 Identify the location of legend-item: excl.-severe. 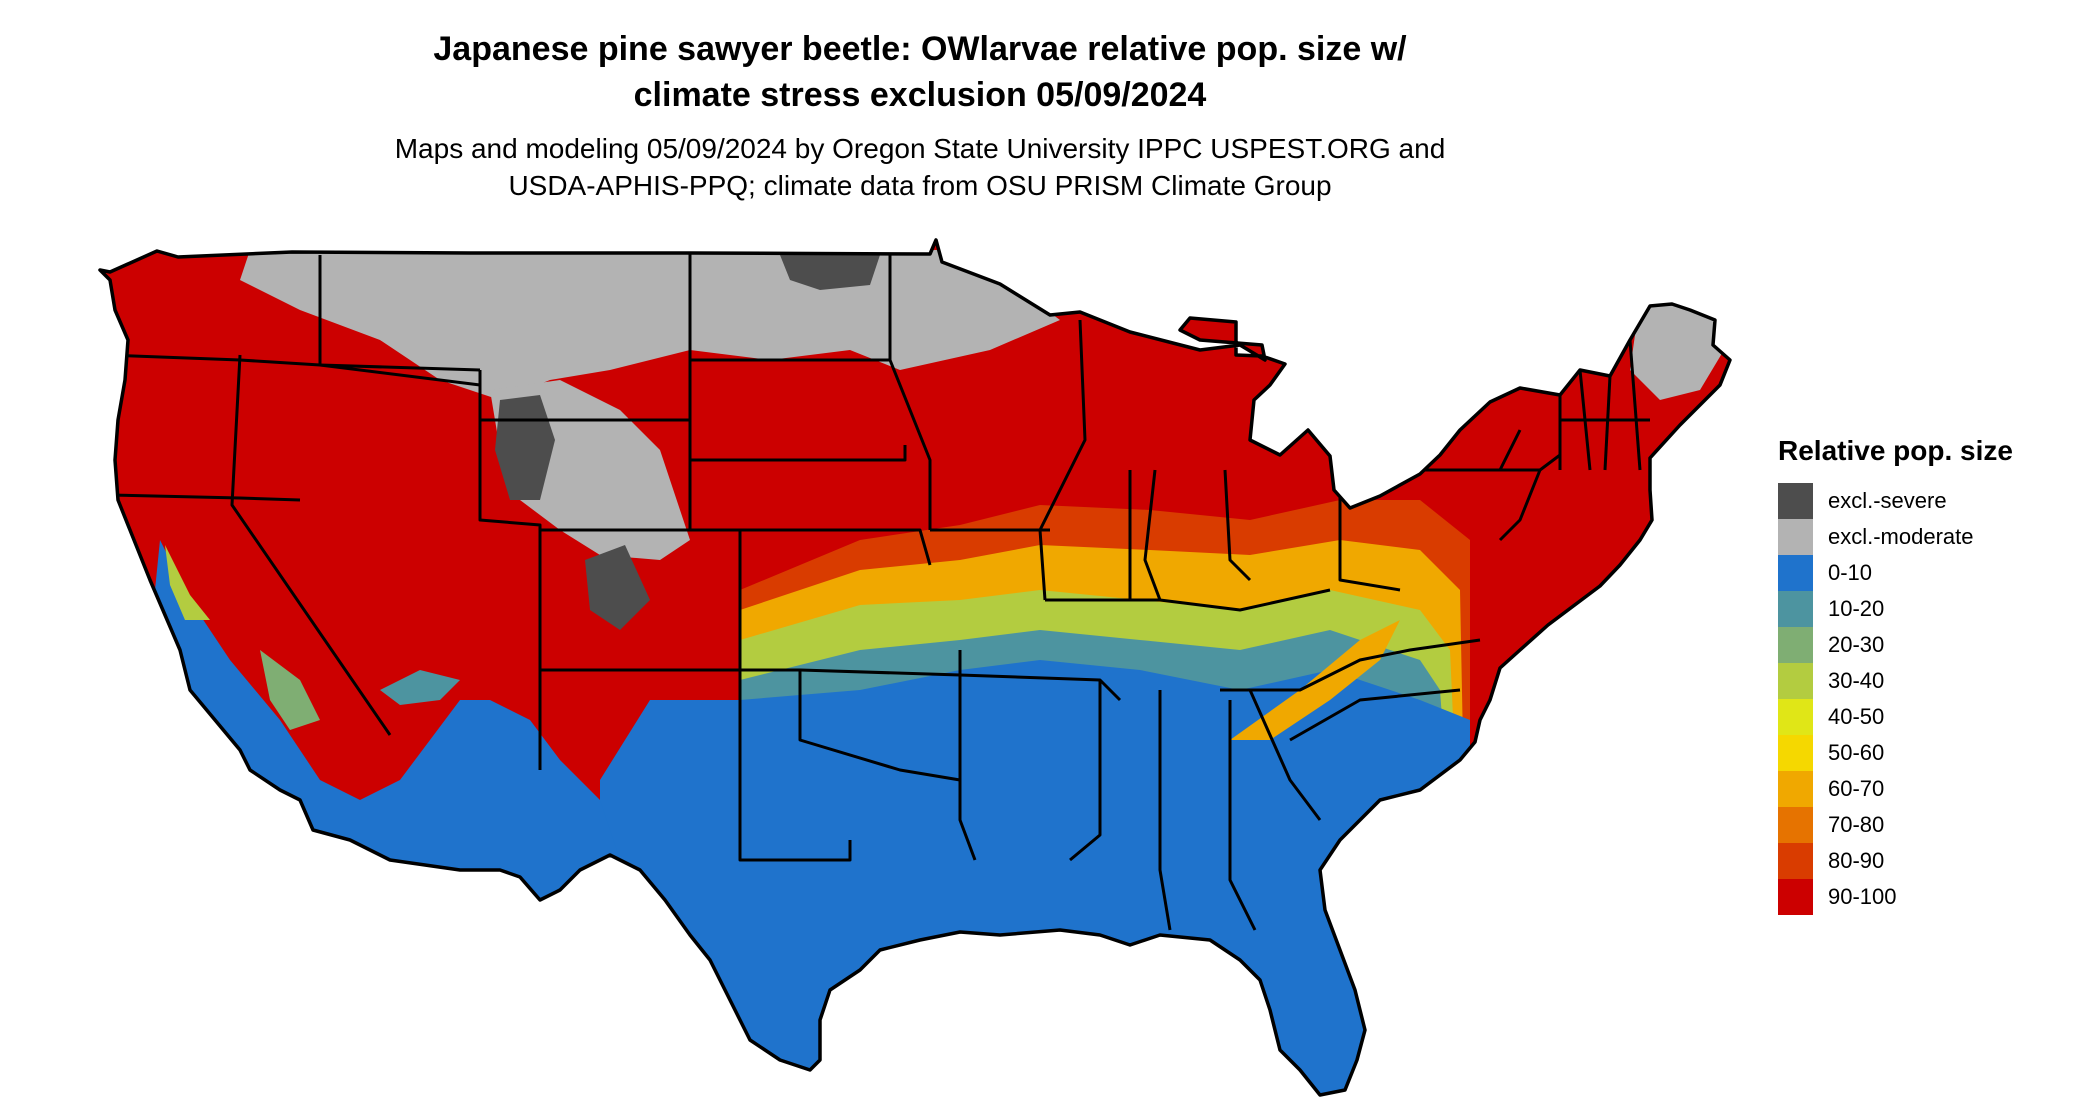
(1895, 501).